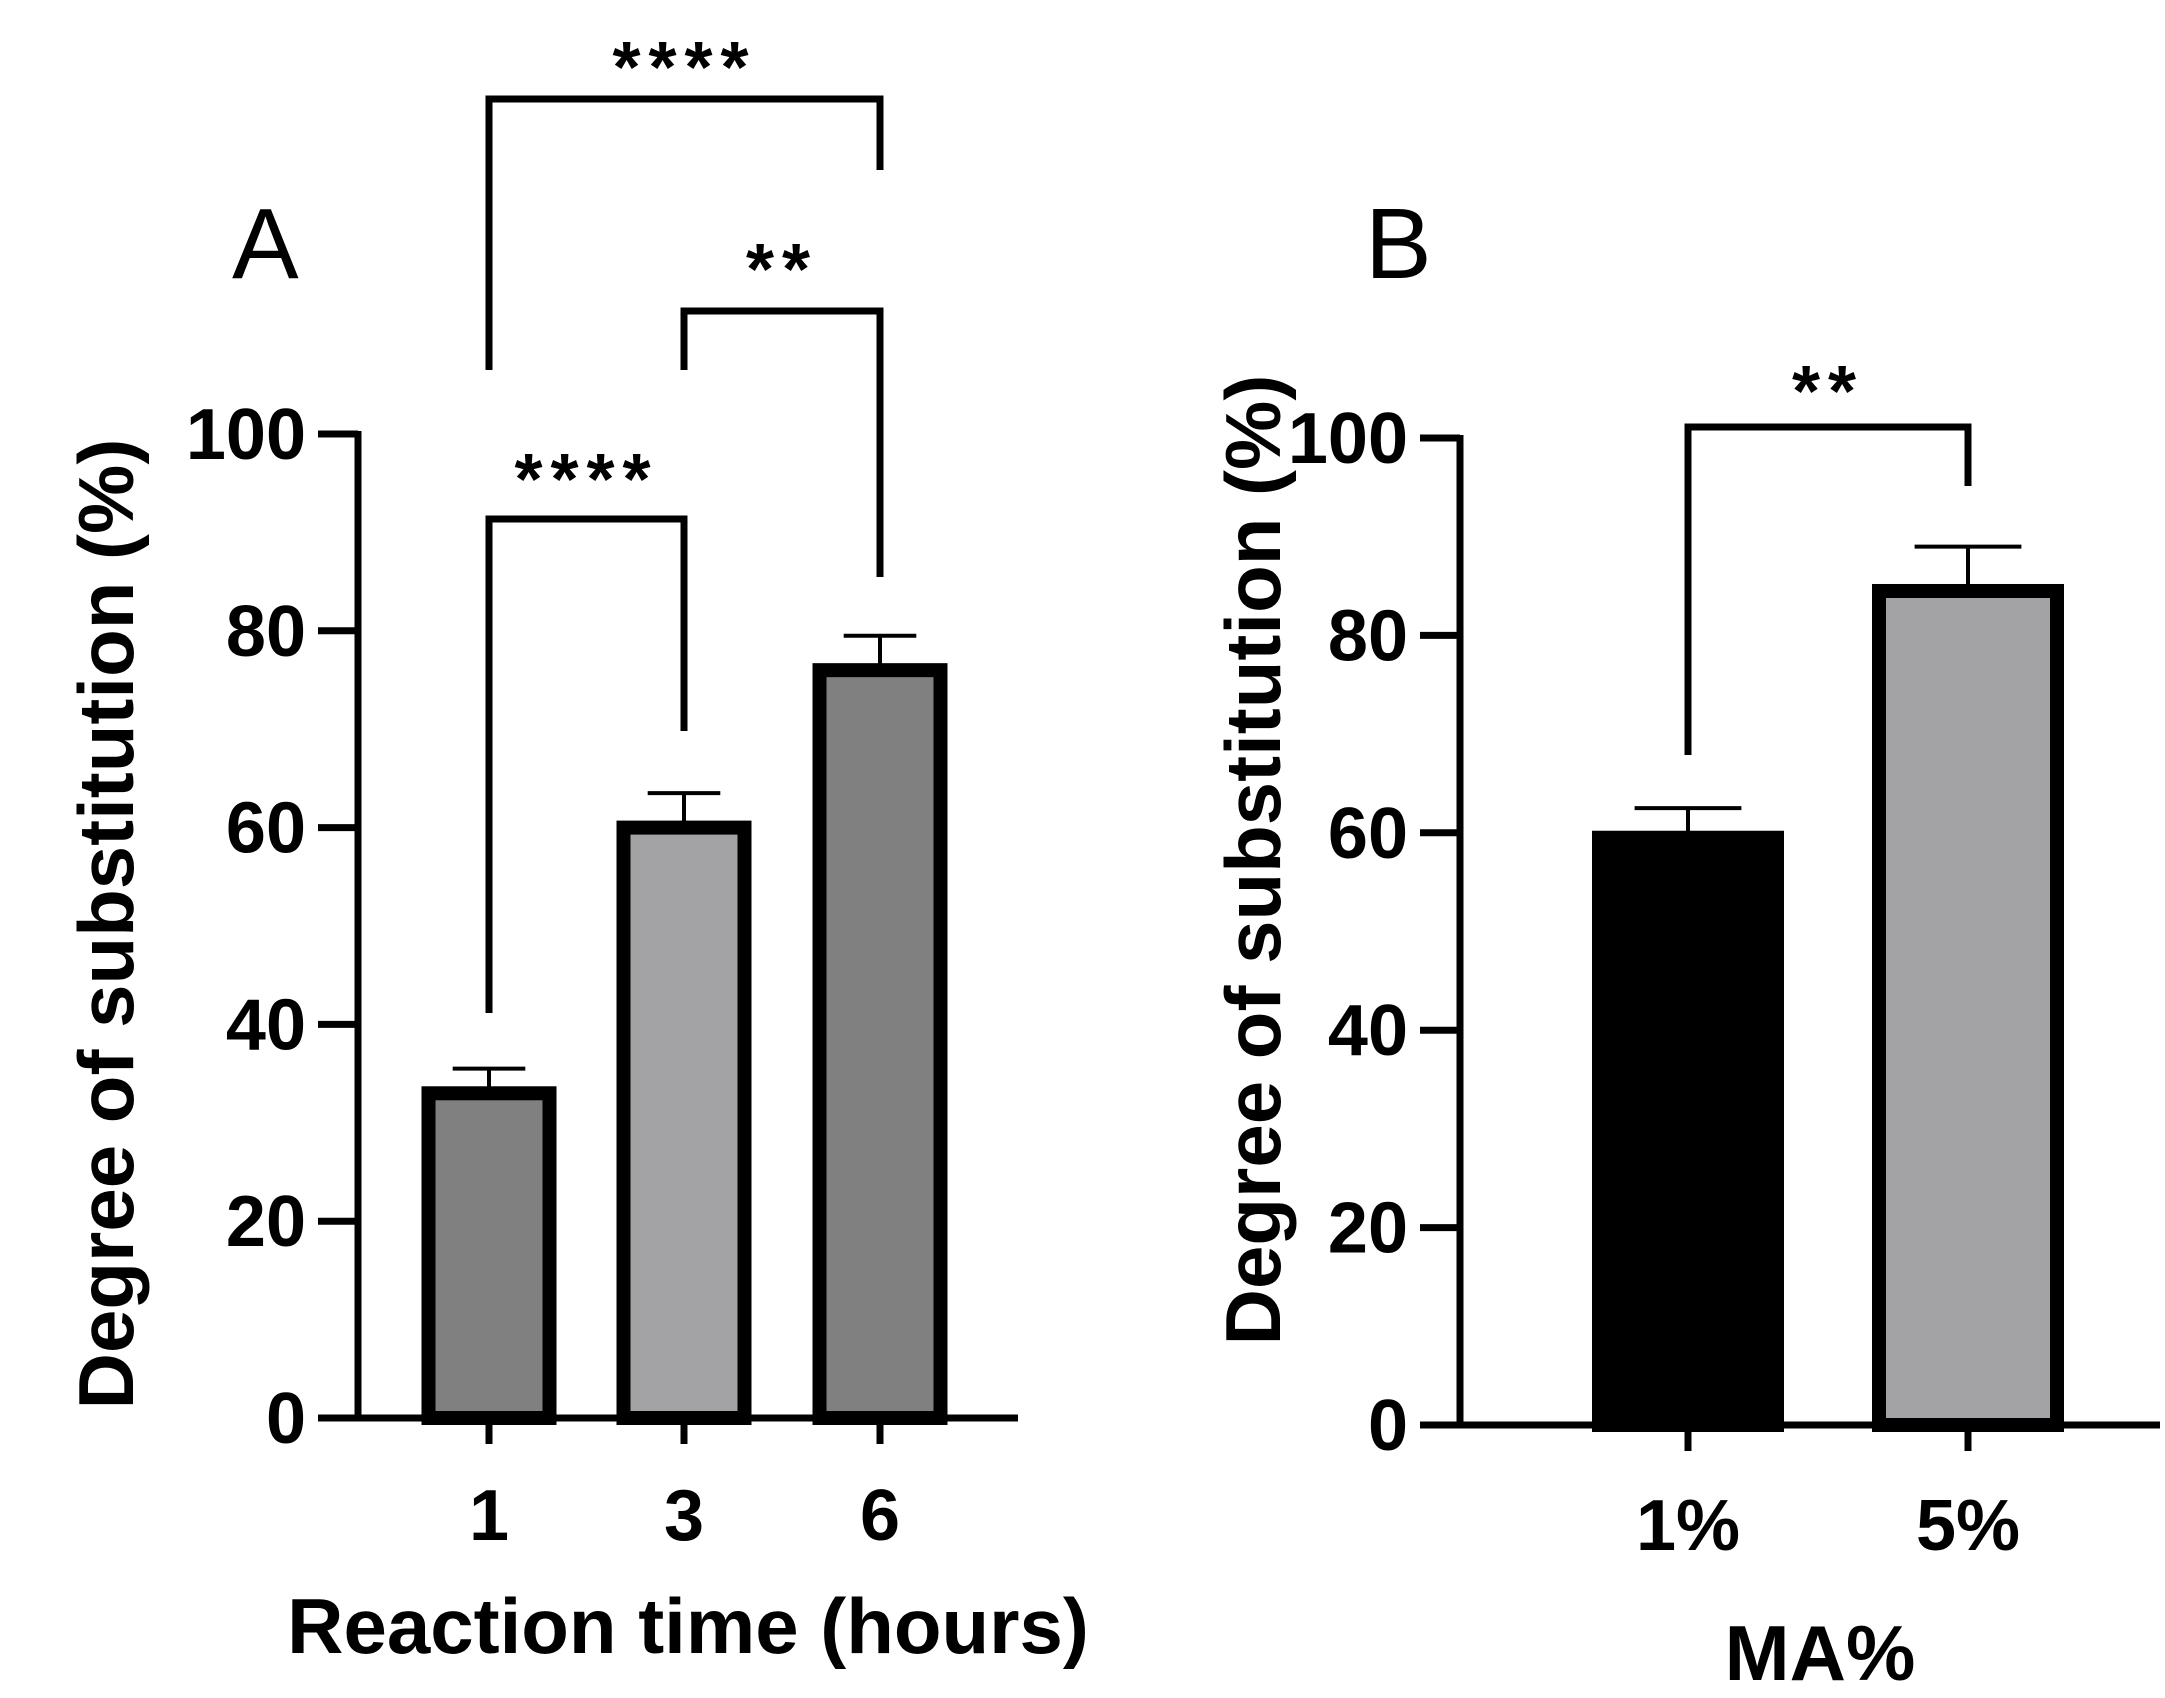 The image size is (2165, 1698). I want to click on panel-a-x-tick-label-1: 3, so click(684, 1516).